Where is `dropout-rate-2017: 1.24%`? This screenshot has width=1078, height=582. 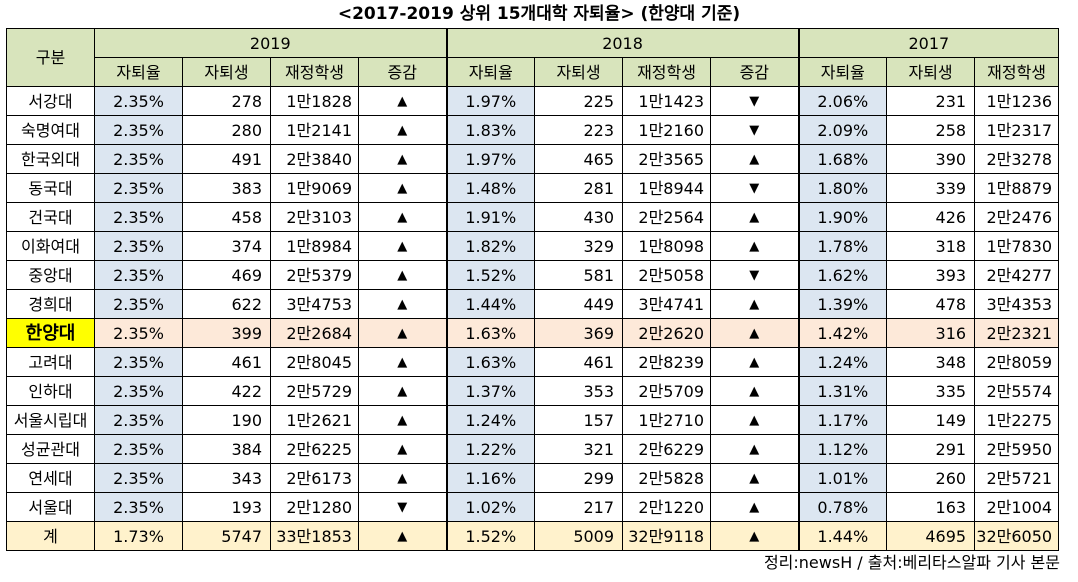
dropout-rate-2017: 1.24% is located at coordinates (842, 362).